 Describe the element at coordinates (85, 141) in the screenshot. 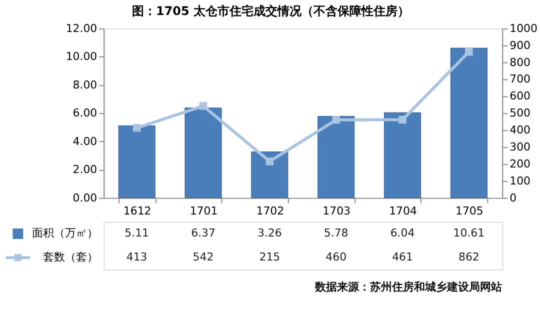

I see `y-tick-label: 4.00` at that location.